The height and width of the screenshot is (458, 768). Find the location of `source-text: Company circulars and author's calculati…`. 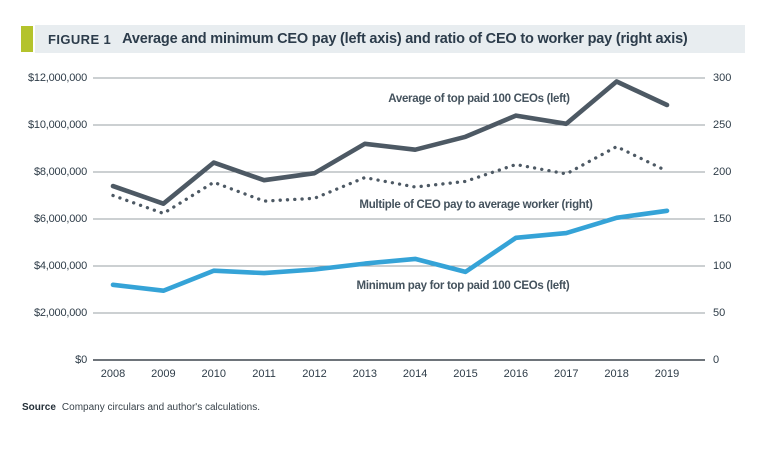

source-text: Company circulars and author's calculati… is located at coordinates (161, 407).